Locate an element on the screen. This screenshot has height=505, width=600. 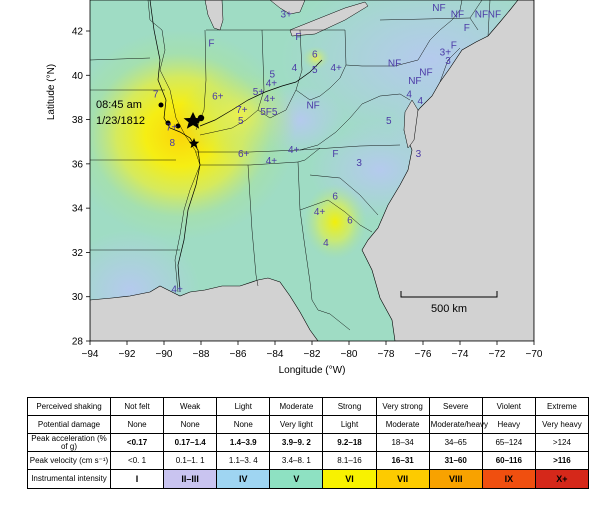
lake-erie is located at coordinates (329, 19).